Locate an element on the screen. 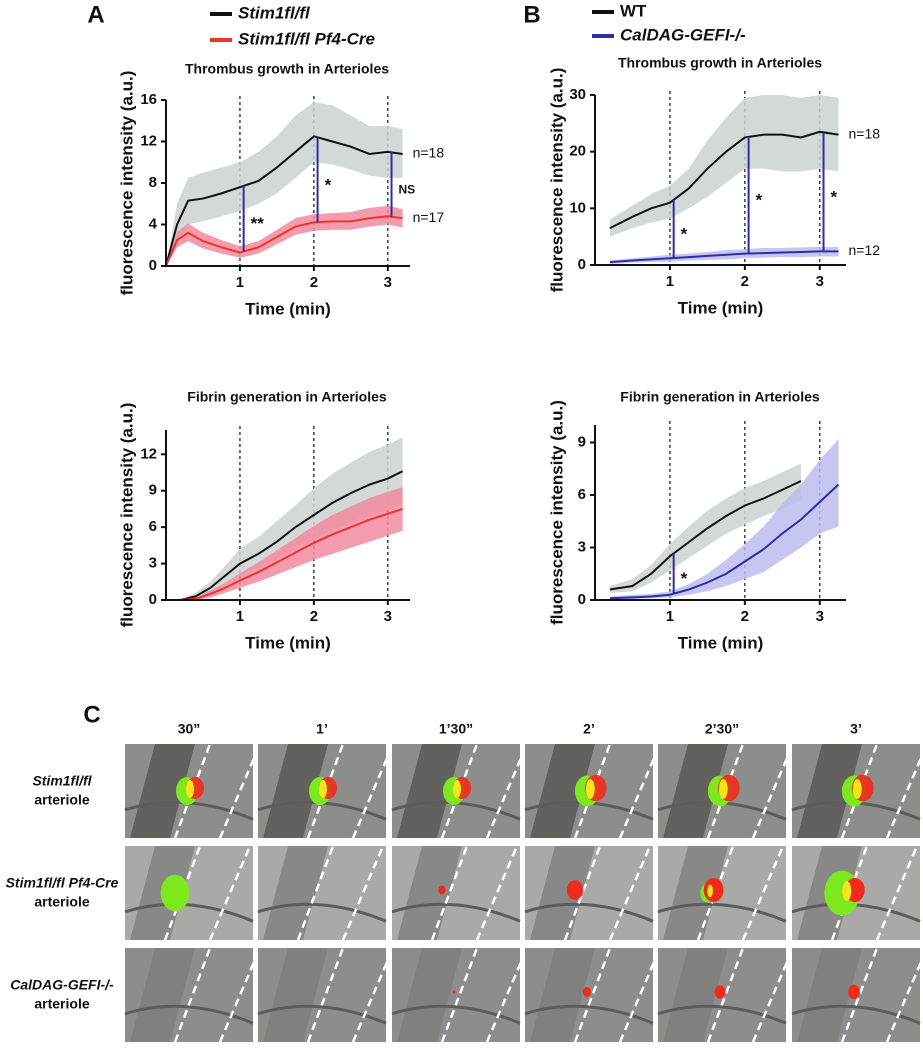 The height and width of the screenshot is (1055, 923). n-label: n=17 is located at coordinates (429, 217).